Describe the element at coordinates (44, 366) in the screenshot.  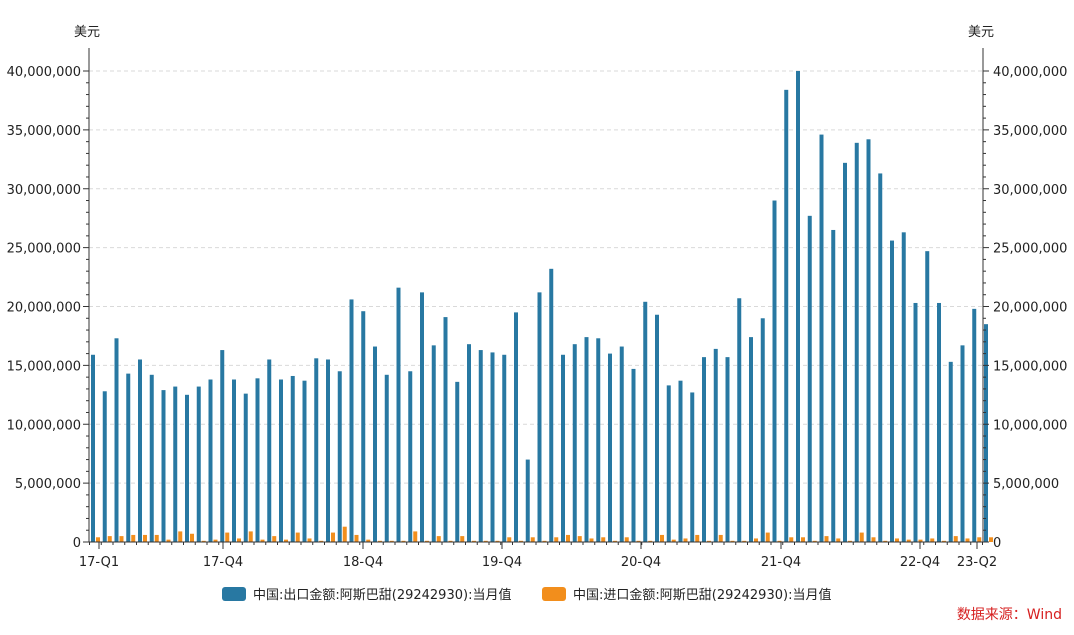
I see `left-y-tick-label: 15,000,000` at that location.